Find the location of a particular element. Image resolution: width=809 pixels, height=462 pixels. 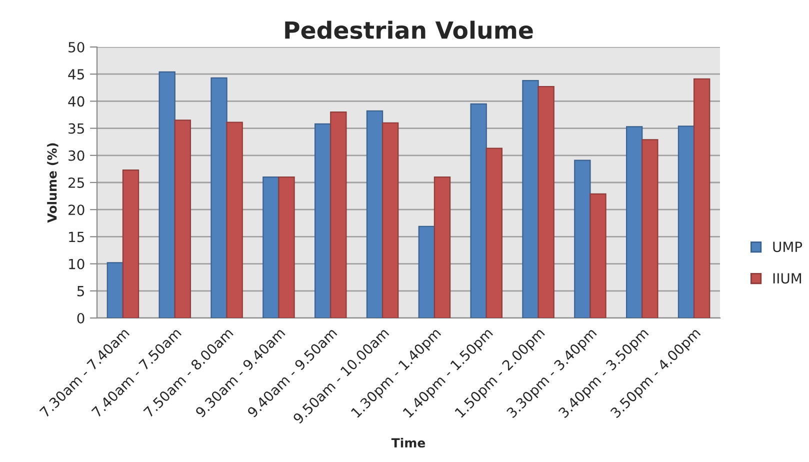

y-tick-label: 40 is located at coordinates (76, 101).